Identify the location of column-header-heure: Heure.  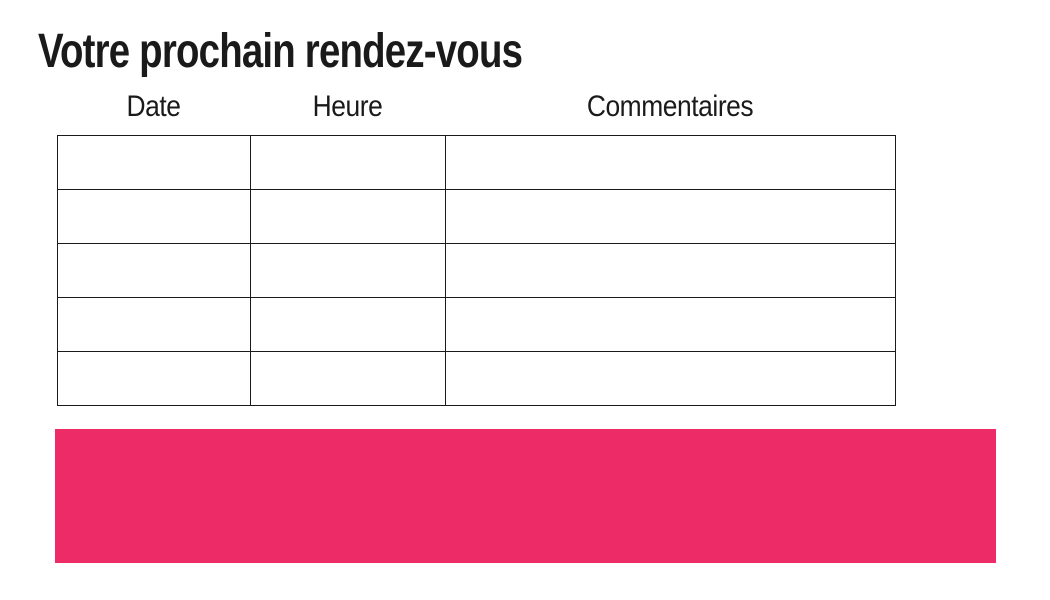
(347, 106).